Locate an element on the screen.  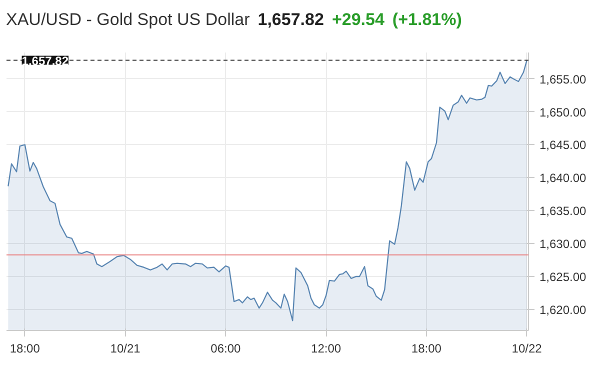
ref-line-label: 1,657.82 is located at coordinates (45, 61).